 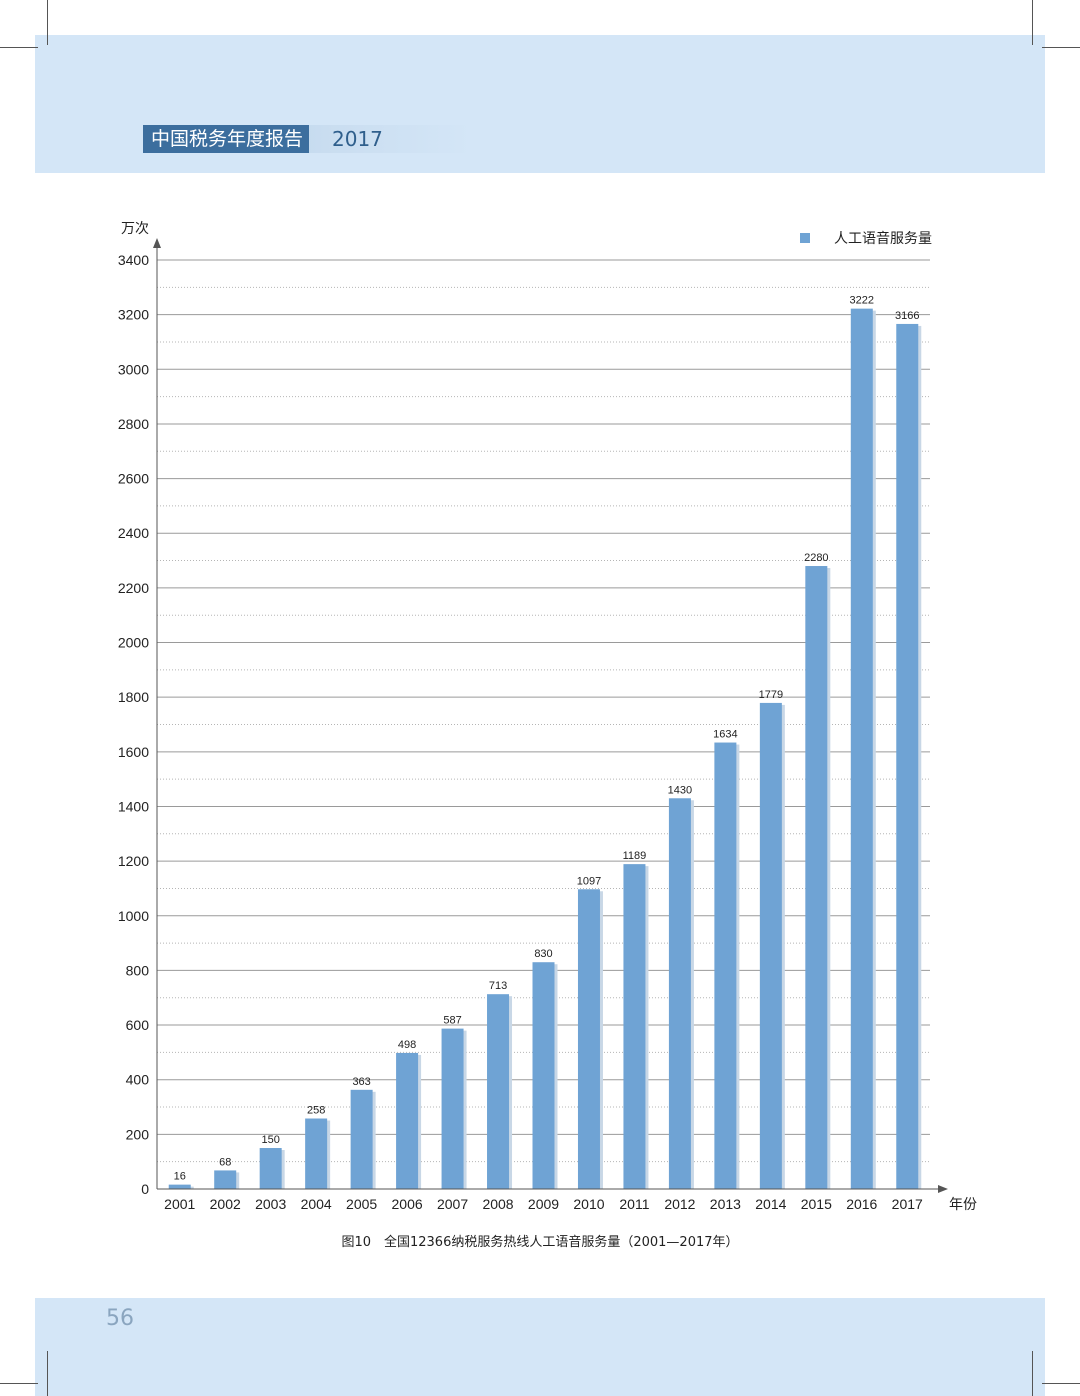 What do you see at coordinates (407, 1204) in the screenshot?
I see `x-tick-label: 2006` at bounding box center [407, 1204].